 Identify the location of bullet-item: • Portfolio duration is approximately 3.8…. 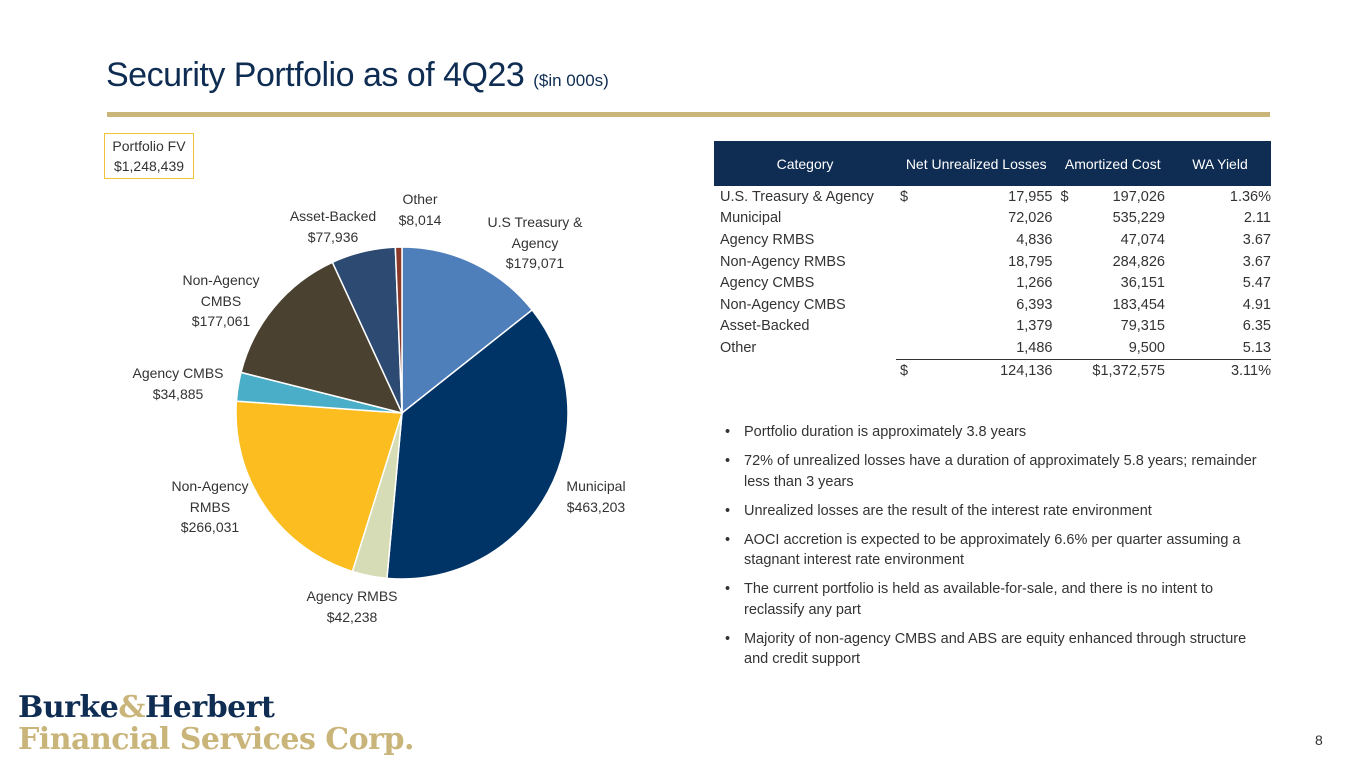
(995, 432).